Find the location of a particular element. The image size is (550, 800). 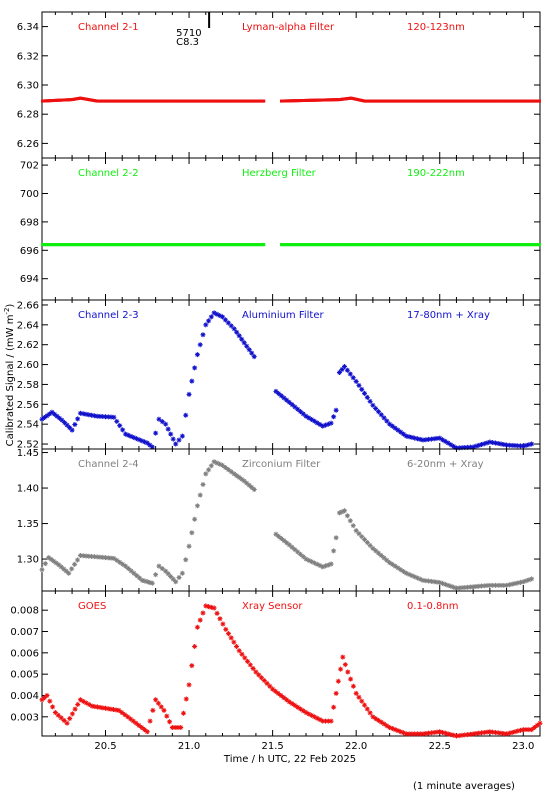

y-tick-label: 694 is located at coordinates (29, 279).